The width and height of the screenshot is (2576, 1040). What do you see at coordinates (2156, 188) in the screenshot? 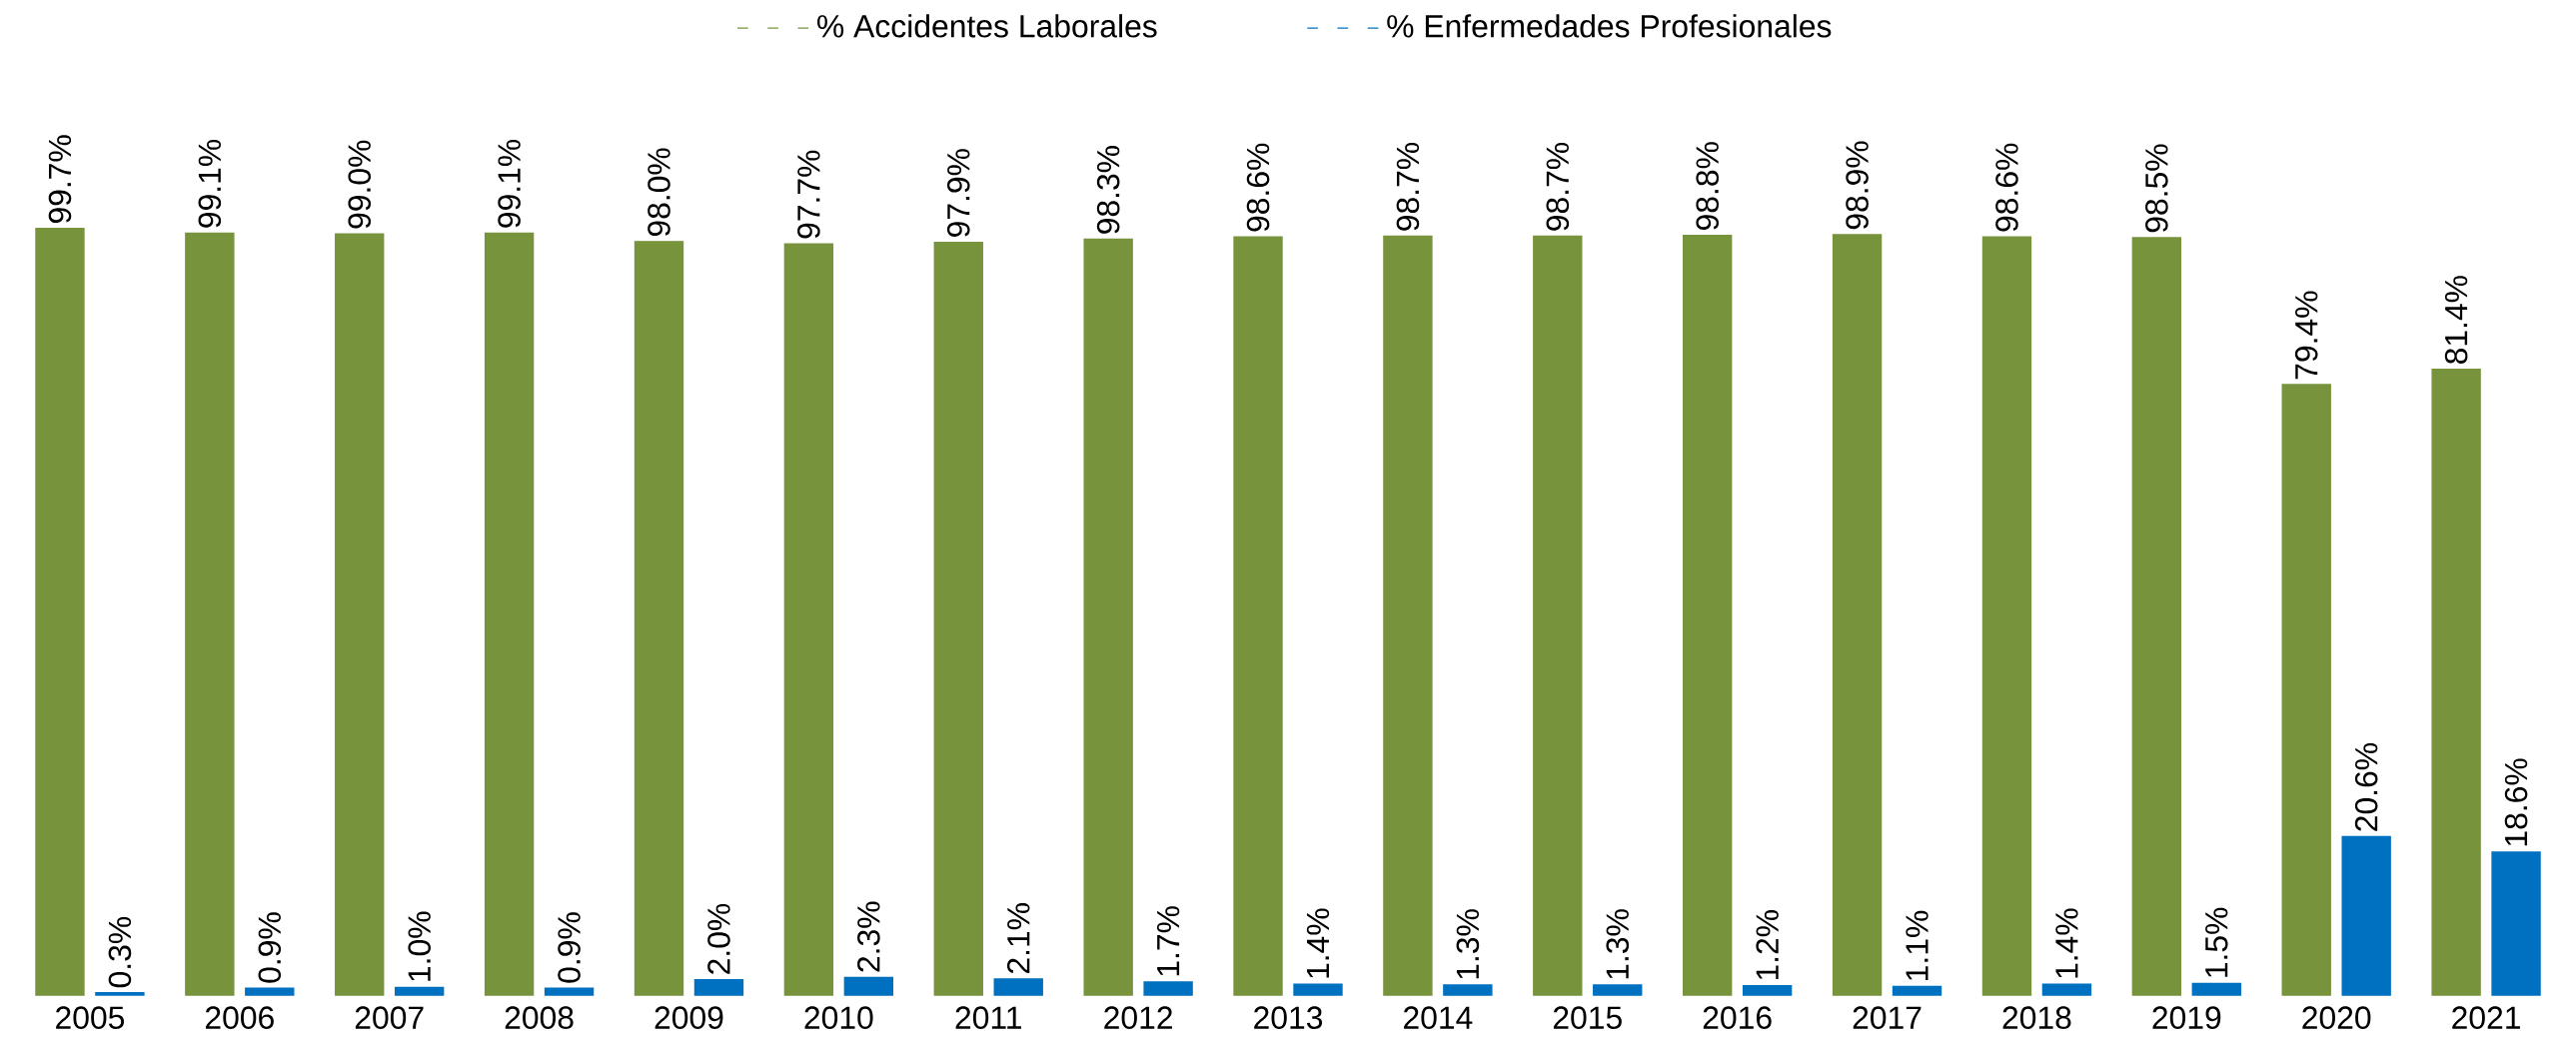
I see `data-label: 98.5%` at bounding box center [2156, 188].